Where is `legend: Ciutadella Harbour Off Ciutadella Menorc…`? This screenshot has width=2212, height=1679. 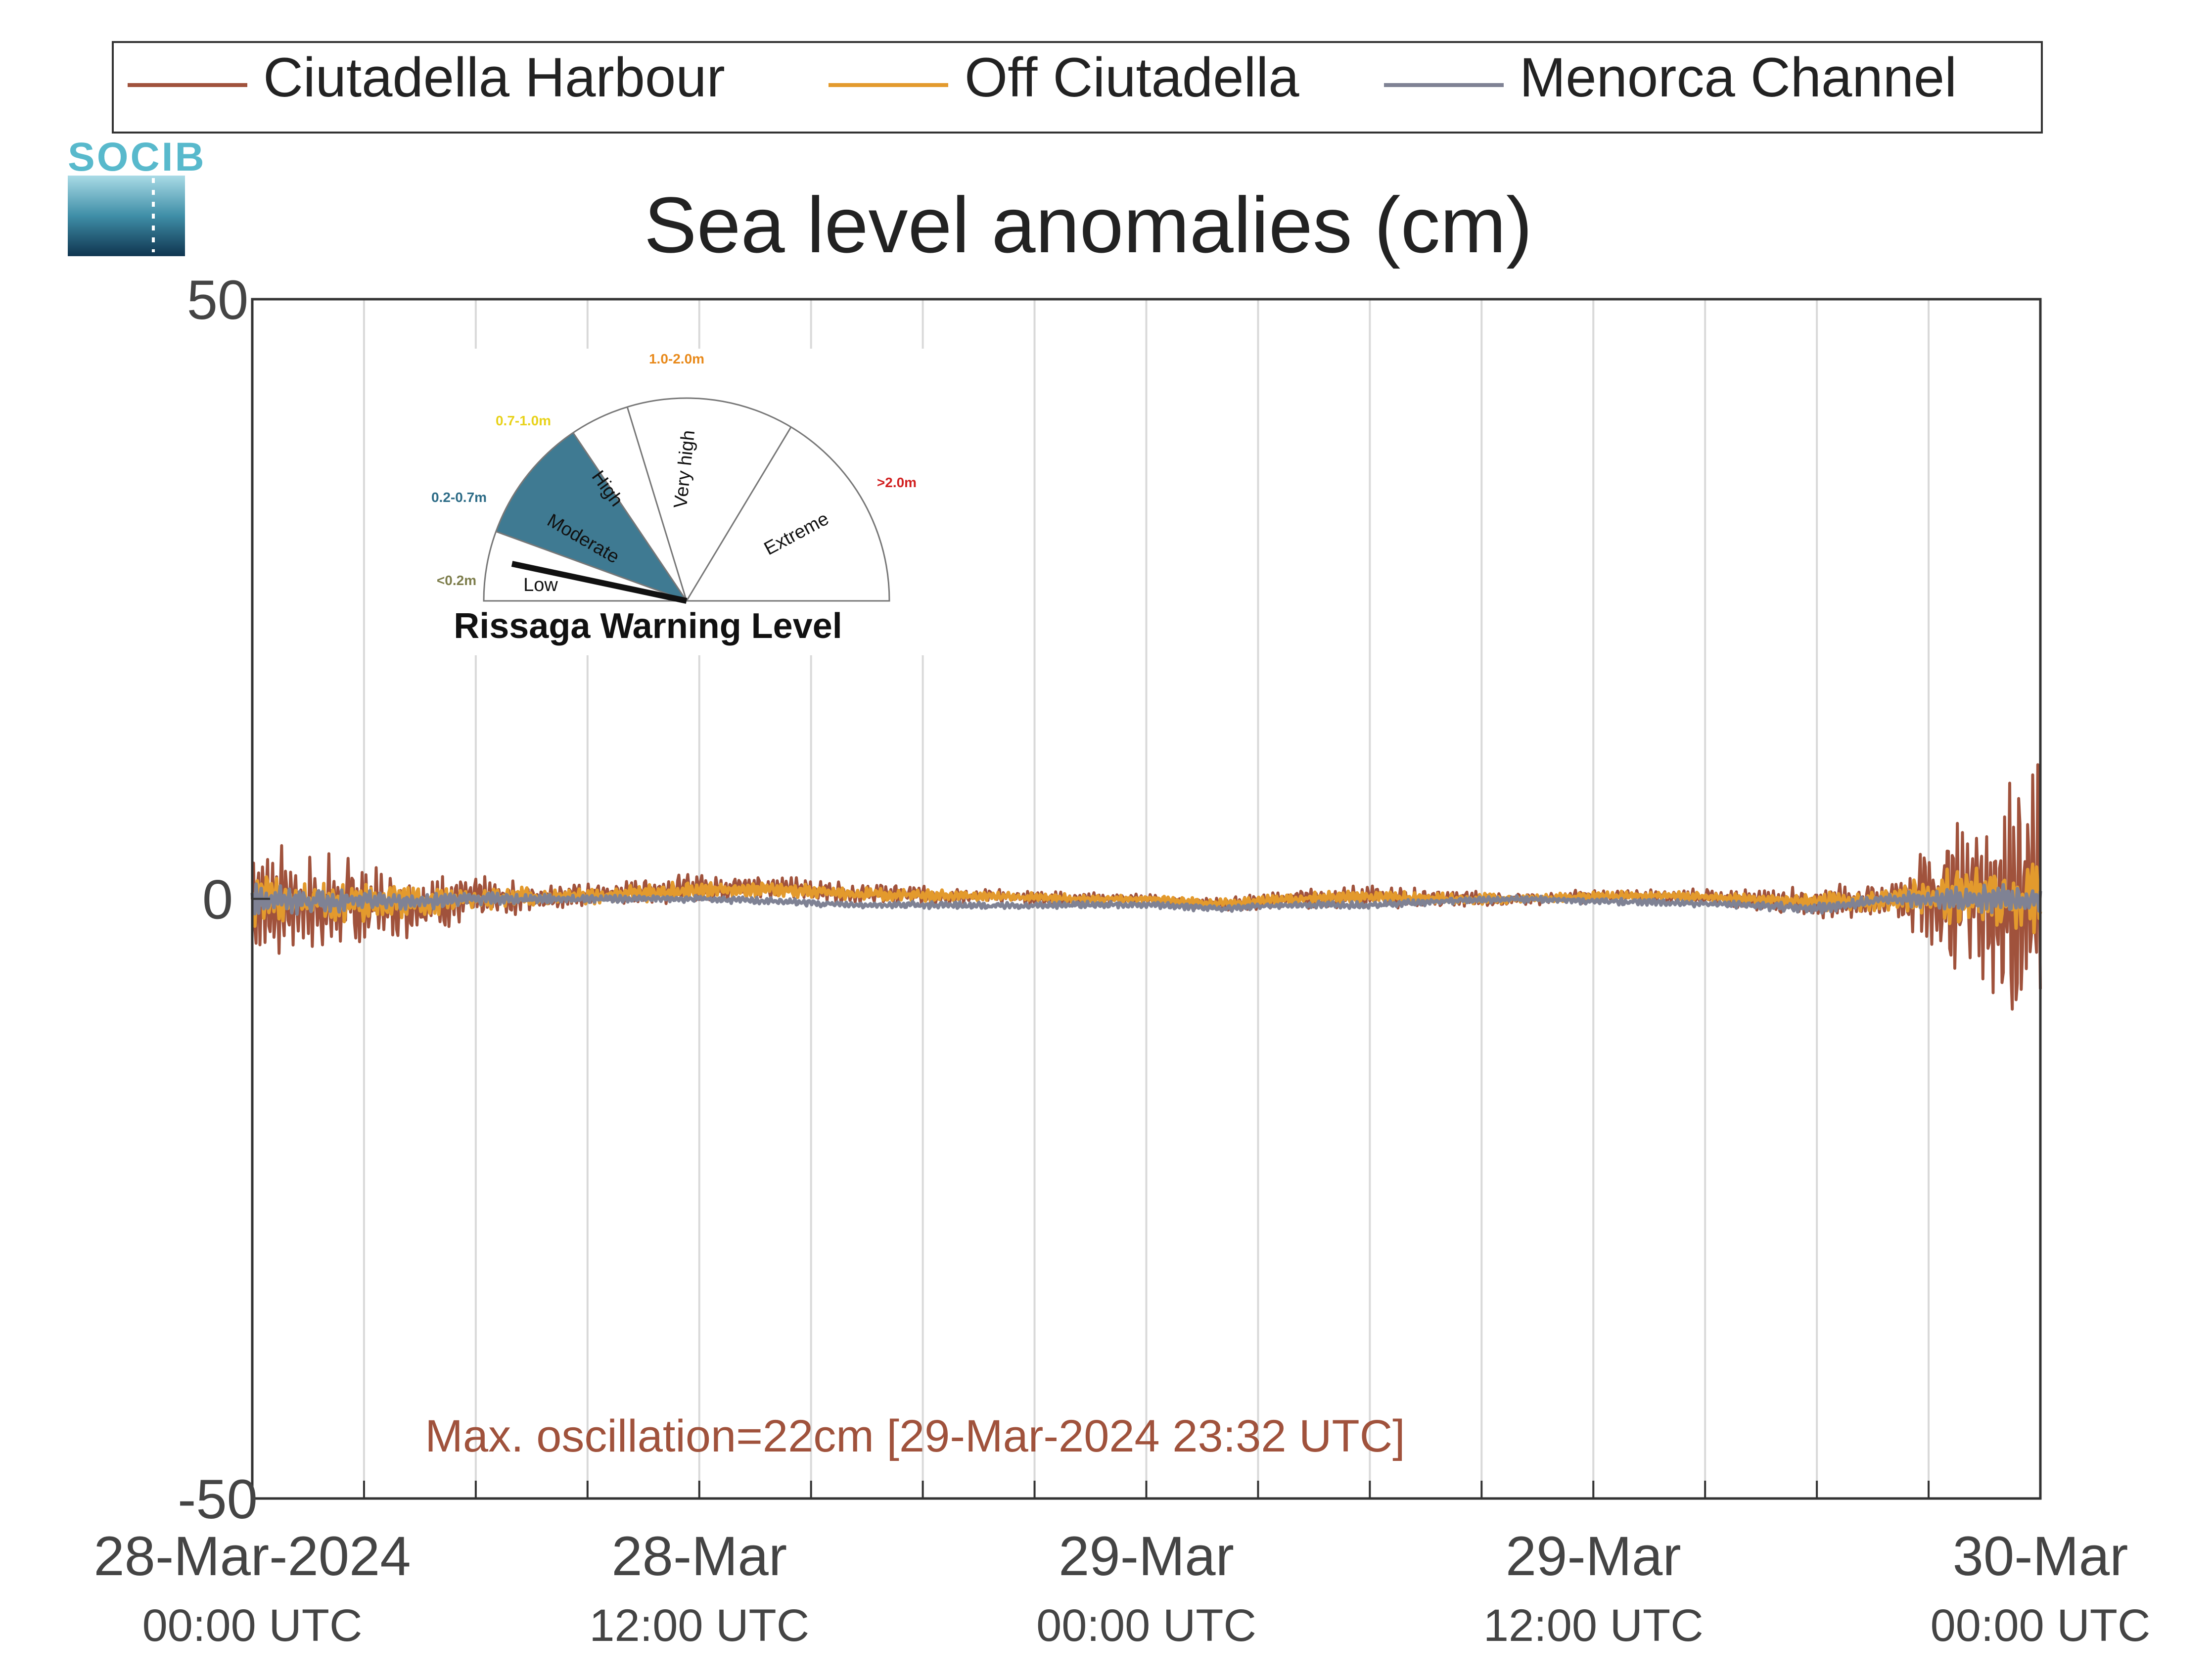
legend: Ciutadella Harbour Off Ciutadella Menorc… is located at coordinates (1078, 87).